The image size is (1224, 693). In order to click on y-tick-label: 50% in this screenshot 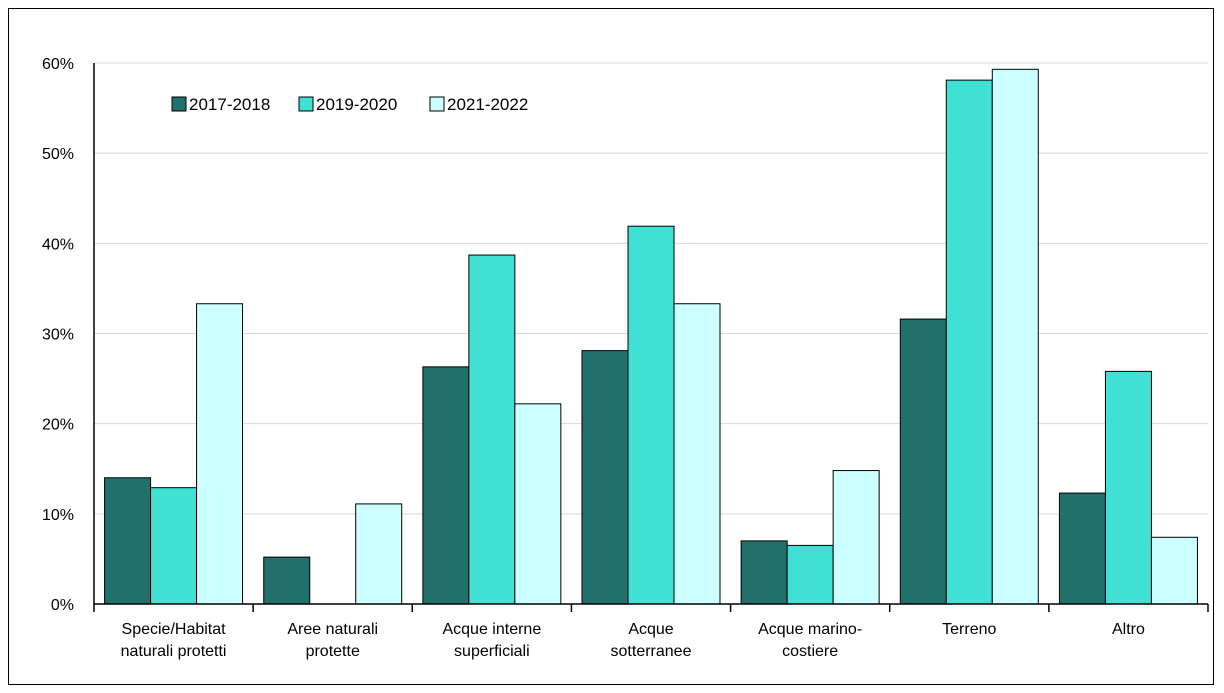, I will do `click(58, 154)`.